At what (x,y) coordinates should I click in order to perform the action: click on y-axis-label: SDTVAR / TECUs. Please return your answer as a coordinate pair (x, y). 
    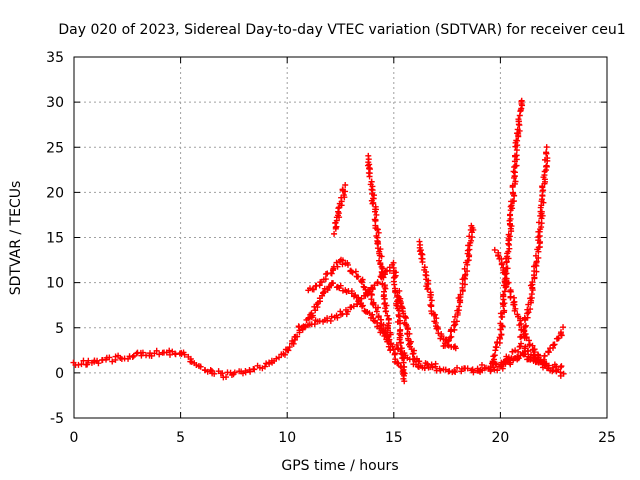
    Looking at the image, I should click on (16, 238).